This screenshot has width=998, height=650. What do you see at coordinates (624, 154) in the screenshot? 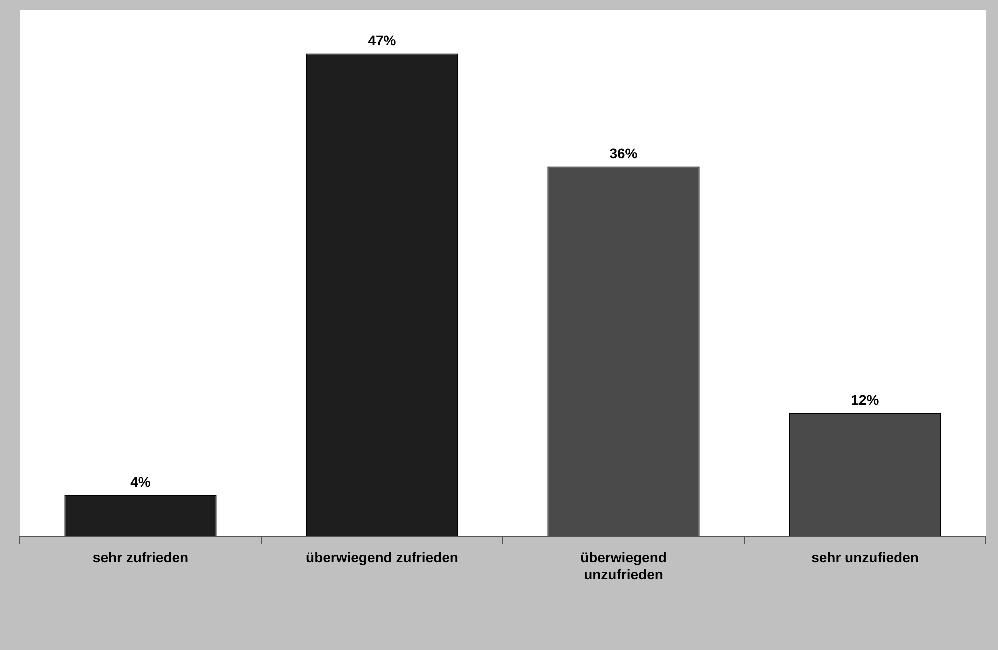
I see `data-label: 36%` at bounding box center [624, 154].